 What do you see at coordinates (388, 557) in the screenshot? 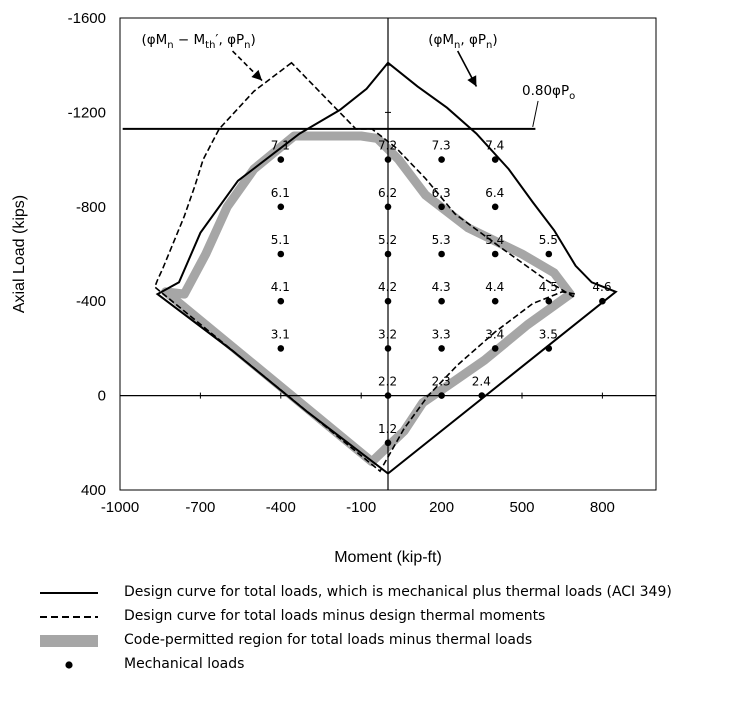
I see `x-axis-title: Moment (kip-ft)` at bounding box center [388, 557].